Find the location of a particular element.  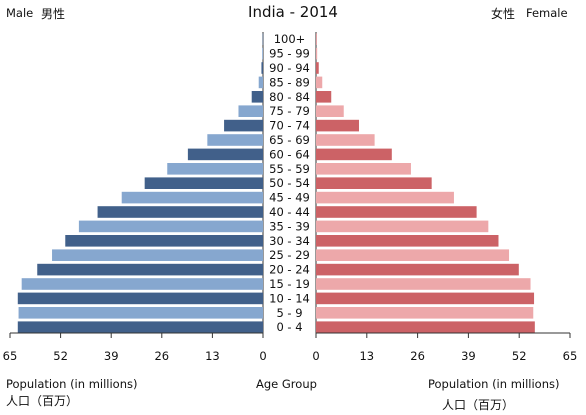

age-group-label: 100+ is located at coordinates (290, 39).